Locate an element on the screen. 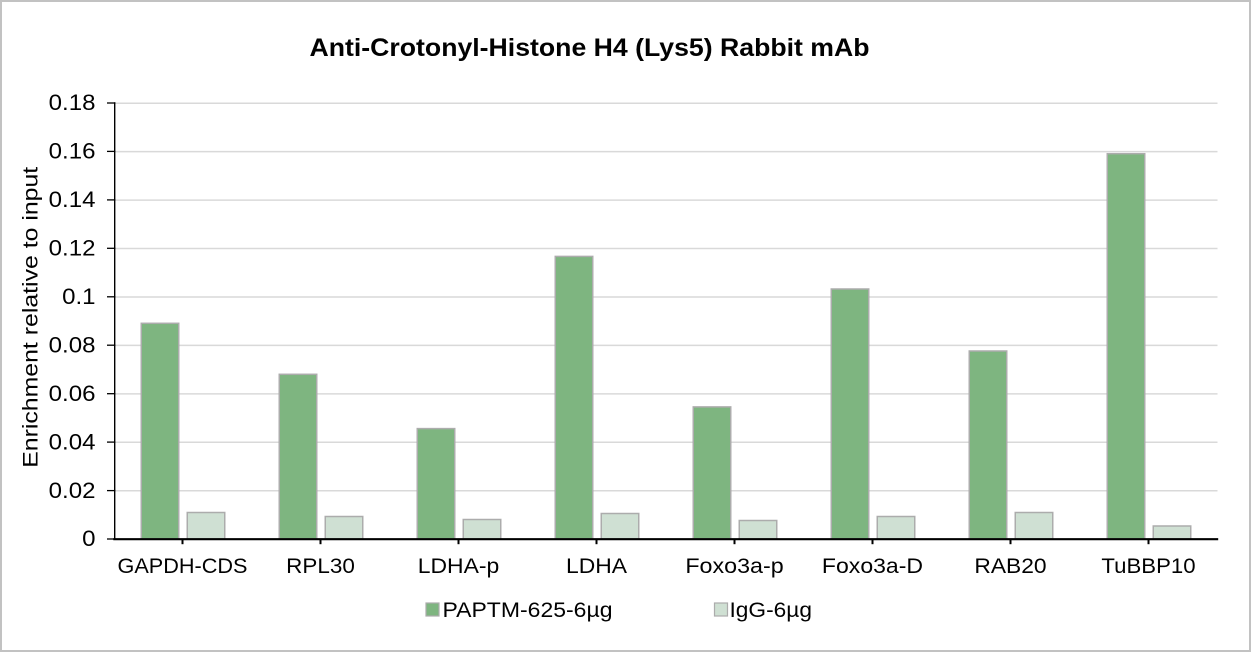 This screenshot has height=652, width=1251. svg-text: 0.18 is located at coordinates (72, 102).